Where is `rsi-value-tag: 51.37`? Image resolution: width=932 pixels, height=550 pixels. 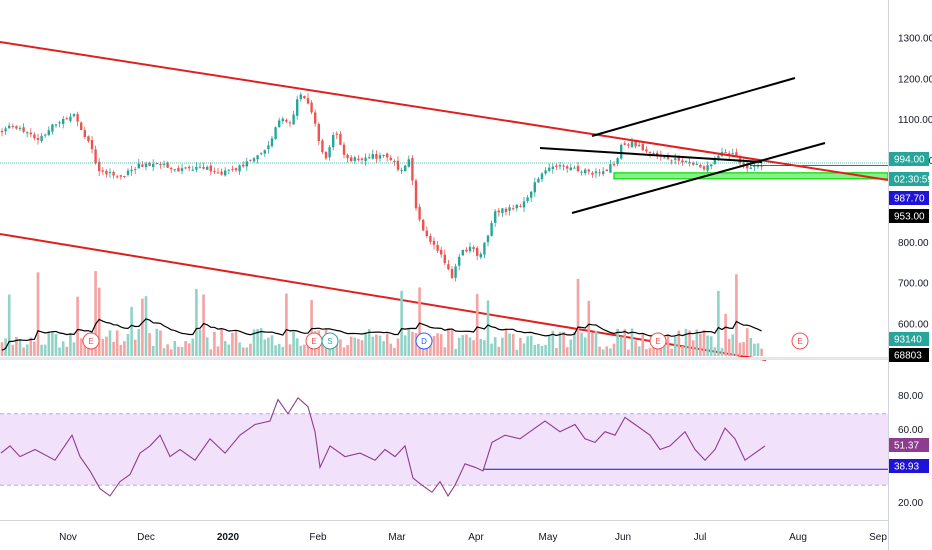 rsi-value-tag: 51.37 is located at coordinates (909, 445).